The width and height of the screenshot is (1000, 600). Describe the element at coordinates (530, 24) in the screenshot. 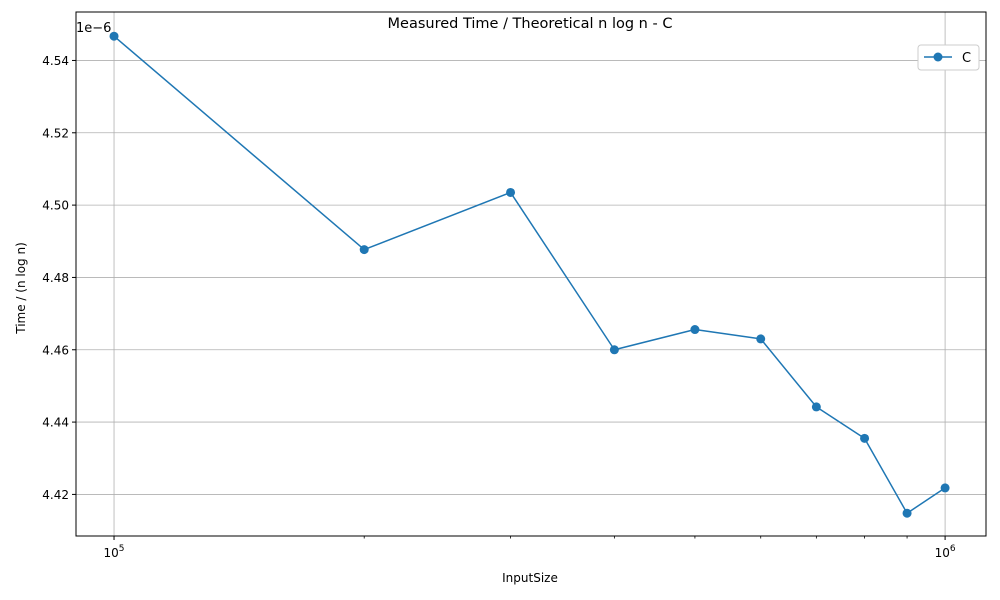

I see `chart-title: Measured Time / Theoretical n log n - C` at that location.